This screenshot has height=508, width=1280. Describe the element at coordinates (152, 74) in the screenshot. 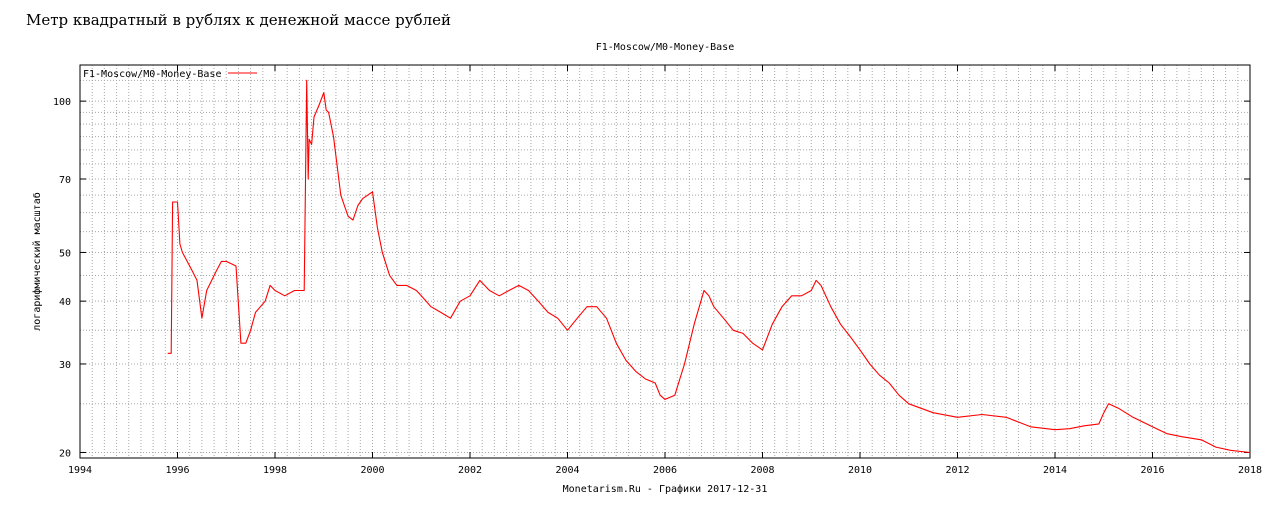

I see `legend-entry-label: F1-Moscow/M0-Money-Base` at that location.